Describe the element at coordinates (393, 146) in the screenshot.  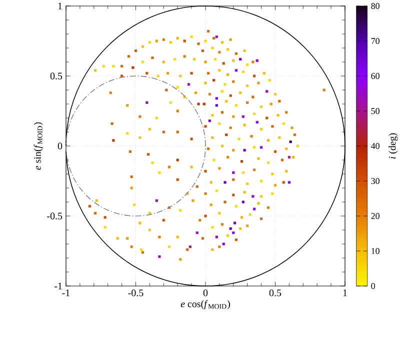
I see `color-bar-title: i (deg)` at that location.